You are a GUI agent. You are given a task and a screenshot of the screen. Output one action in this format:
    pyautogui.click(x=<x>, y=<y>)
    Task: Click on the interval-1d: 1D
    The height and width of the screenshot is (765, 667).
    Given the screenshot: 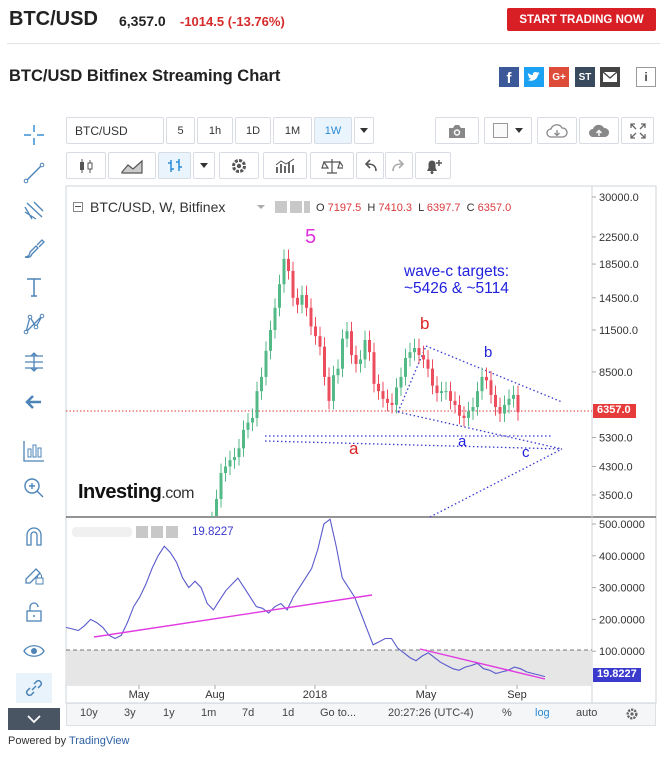 What is the action you would take?
    pyautogui.click(x=253, y=130)
    